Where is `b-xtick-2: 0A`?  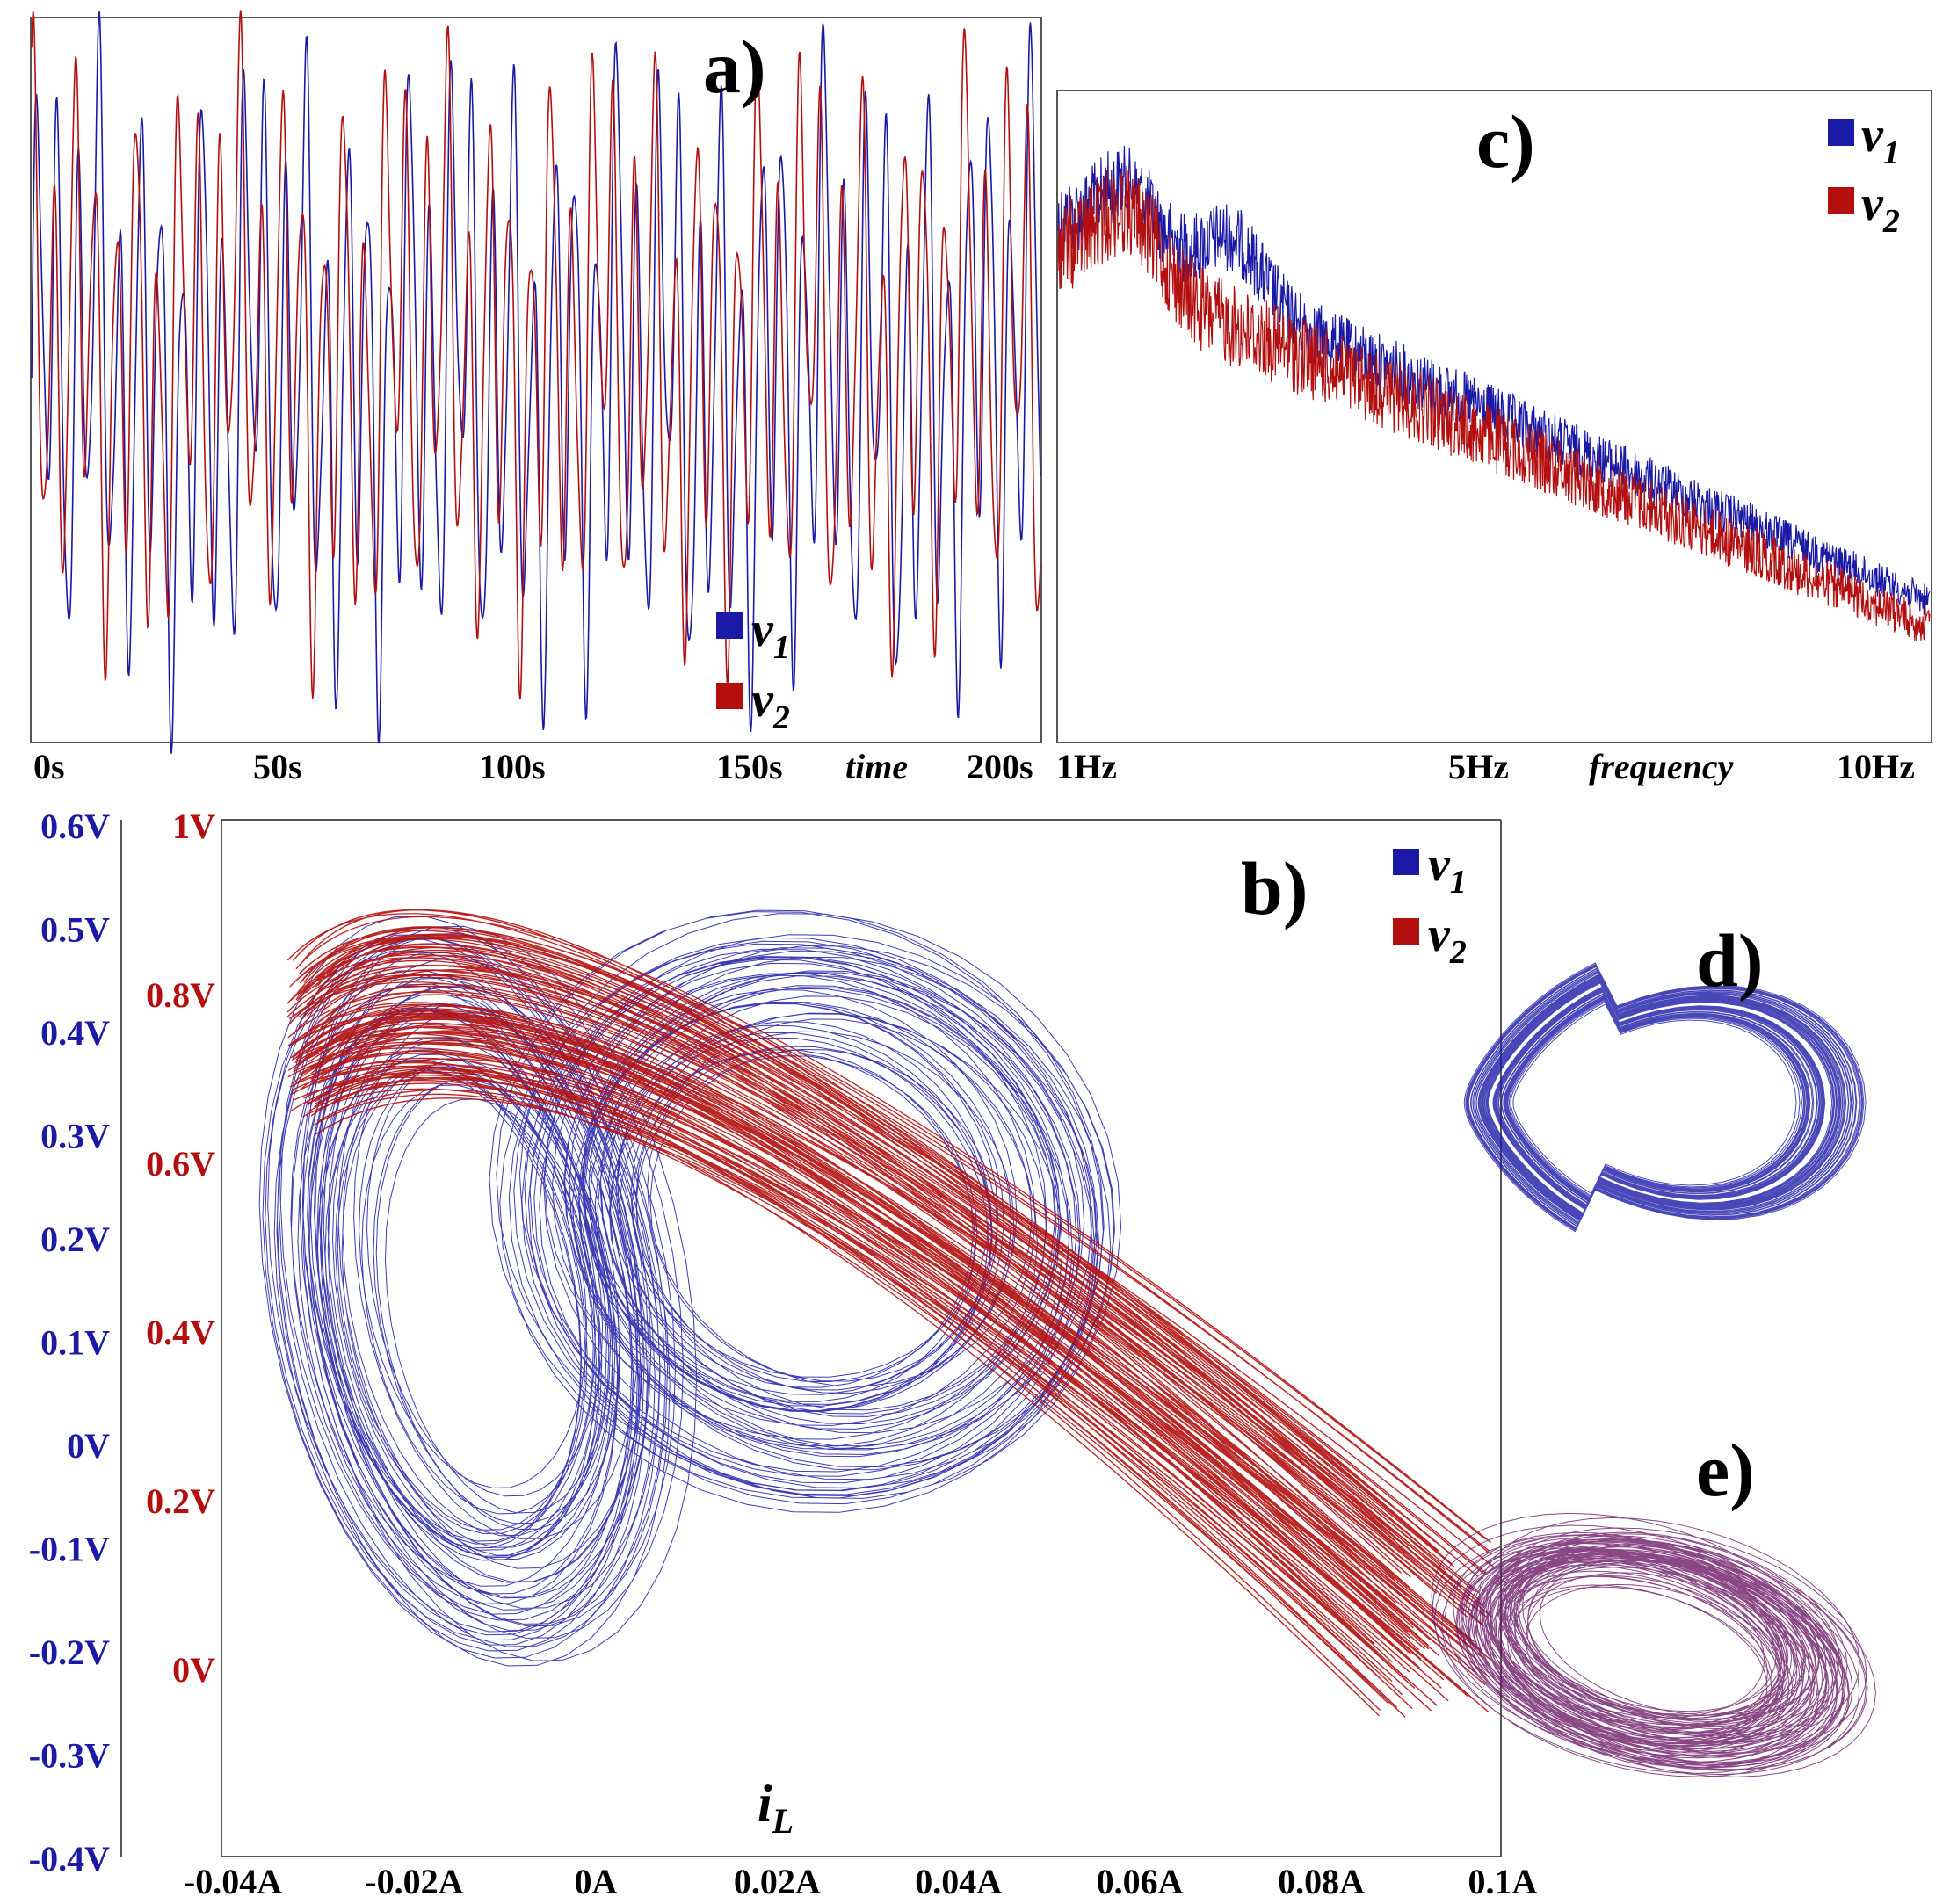
b-xtick-2: 0A is located at coordinates (595, 1881).